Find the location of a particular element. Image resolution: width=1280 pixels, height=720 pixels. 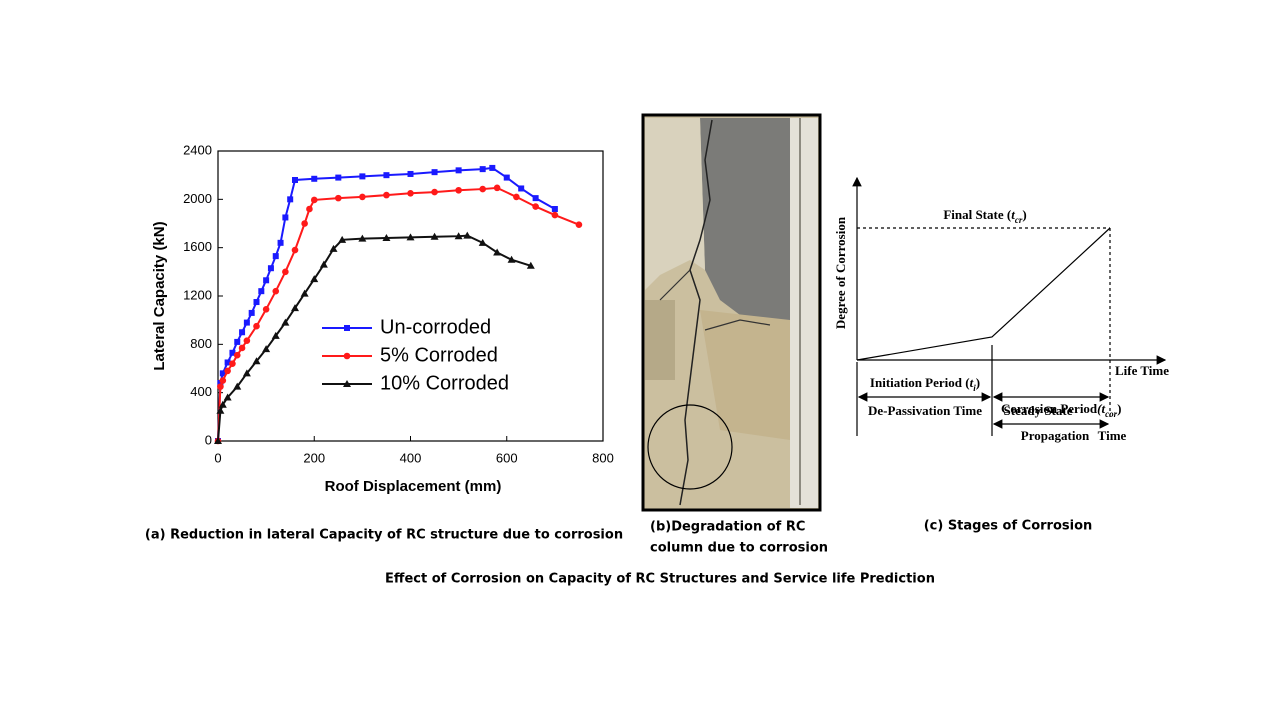

diagram-label: Corrosion Period(tcor) is located at coordinates (1061, 410).